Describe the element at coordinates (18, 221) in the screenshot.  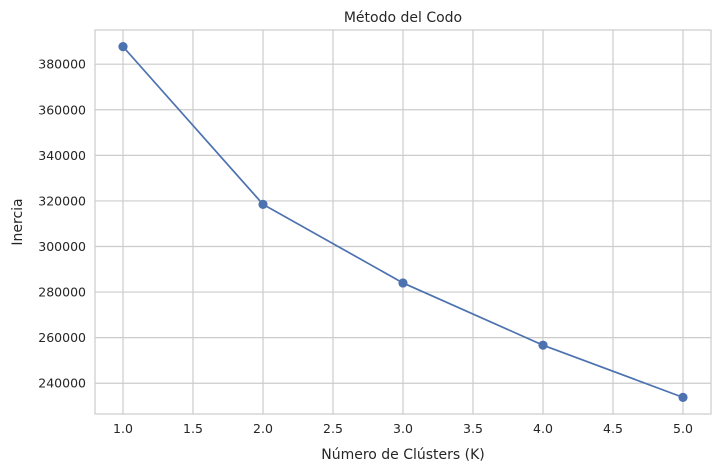
I see `y-axis-title: Inercia` at that location.